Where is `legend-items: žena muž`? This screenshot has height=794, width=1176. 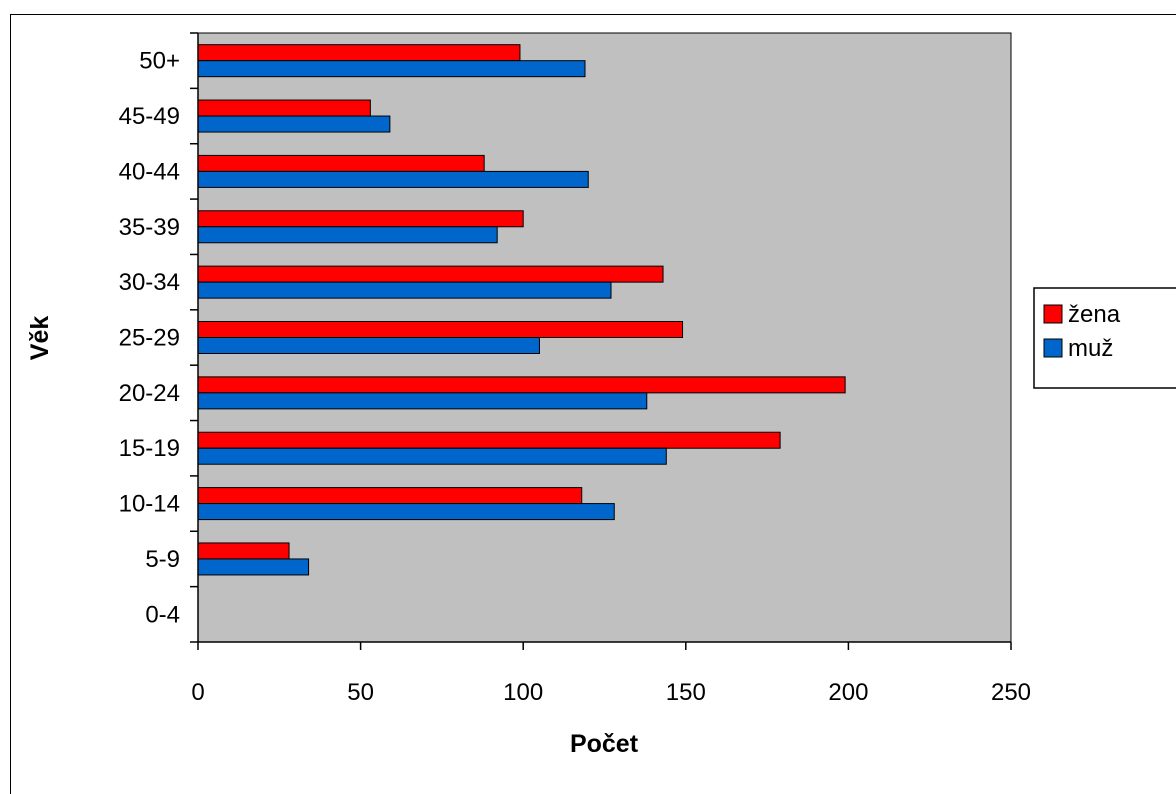 legend-items: žena muž is located at coordinates (1082, 331).